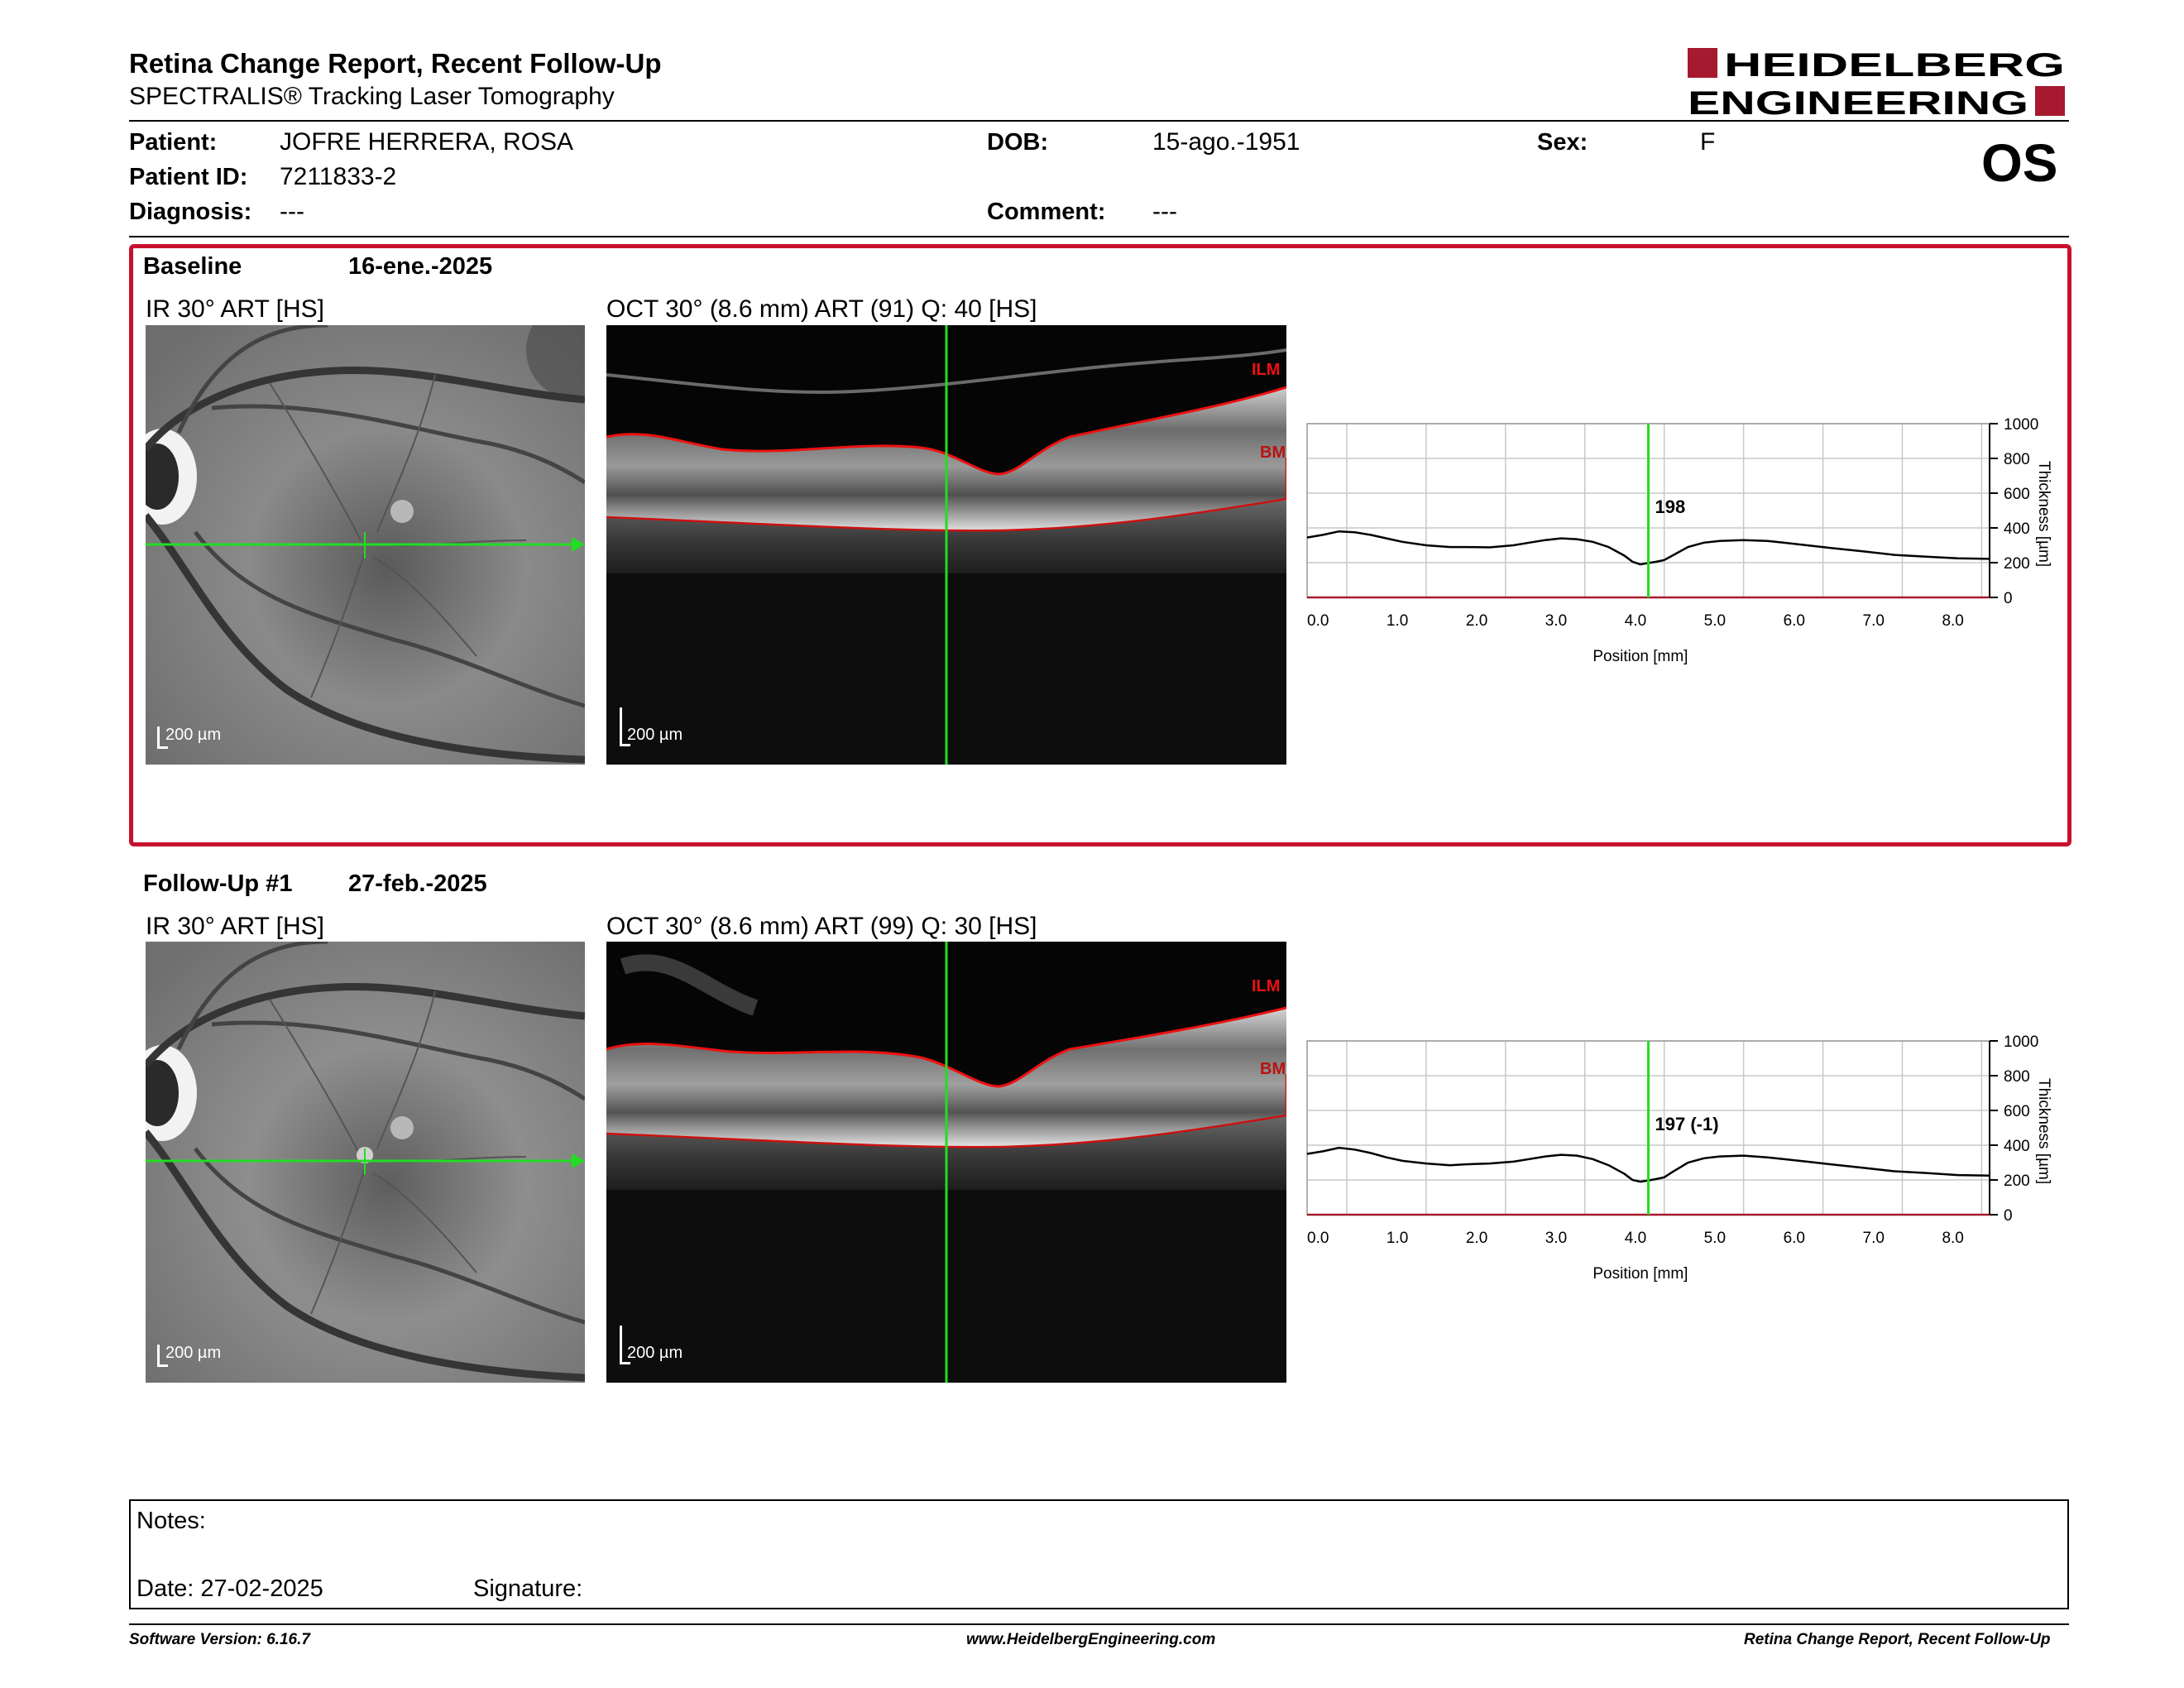  Describe the element at coordinates (1091, 1639) in the screenshot. I see `website-link: www.HeidelbergEngineering.com` at that location.